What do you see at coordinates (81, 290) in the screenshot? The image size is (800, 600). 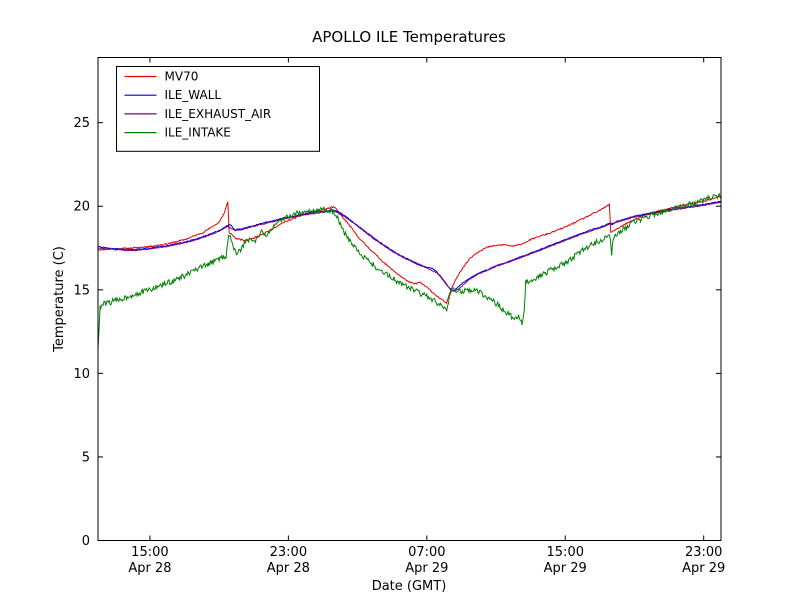 I see `y-tick-label: 15` at bounding box center [81, 290].